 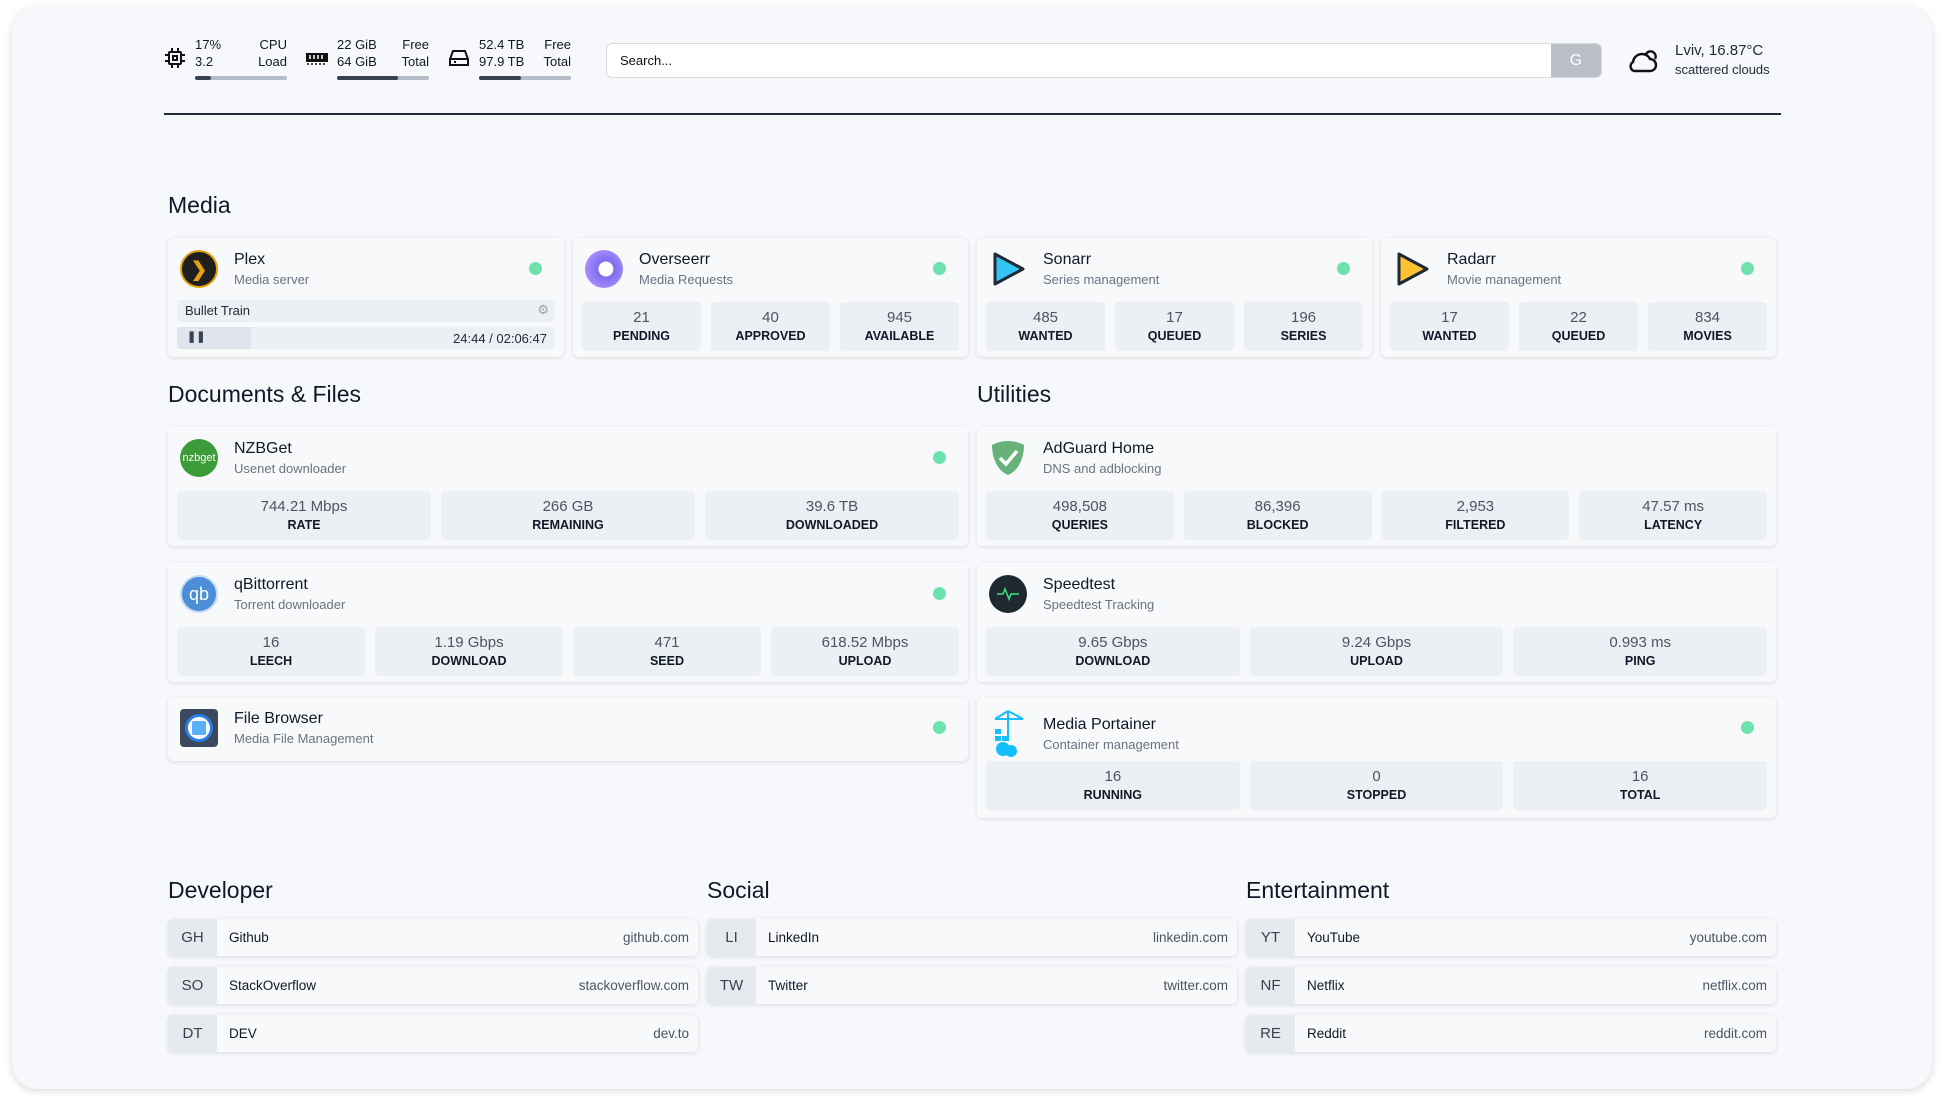 I want to click on bookmark-reddit: RE Reddit reddit.com, so click(x=1511, y=1033).